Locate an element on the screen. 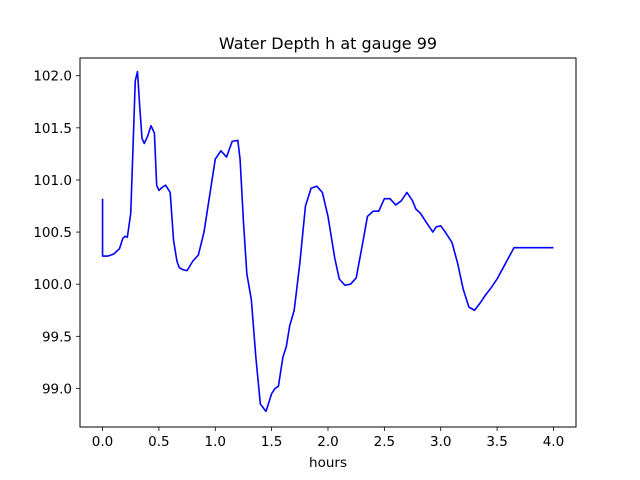 Image resolution: width=640 pixels, height=480 pixels. y-tick-label: 102.0 is located at coordinates (52, 77).